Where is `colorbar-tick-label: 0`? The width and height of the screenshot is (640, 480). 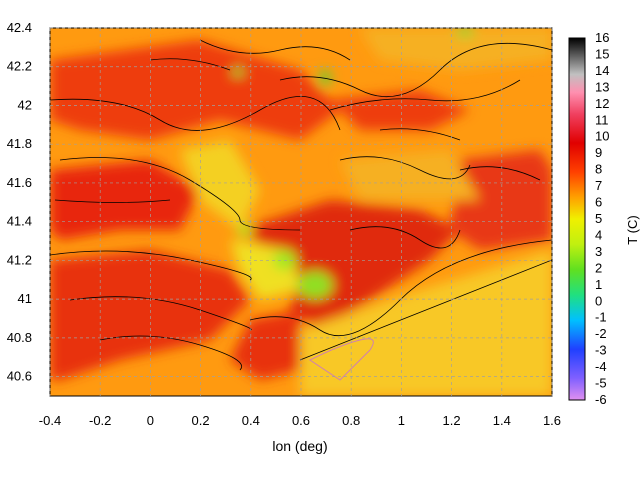 colorbar-tick-label: 0 is located at coordinates (598, 300).